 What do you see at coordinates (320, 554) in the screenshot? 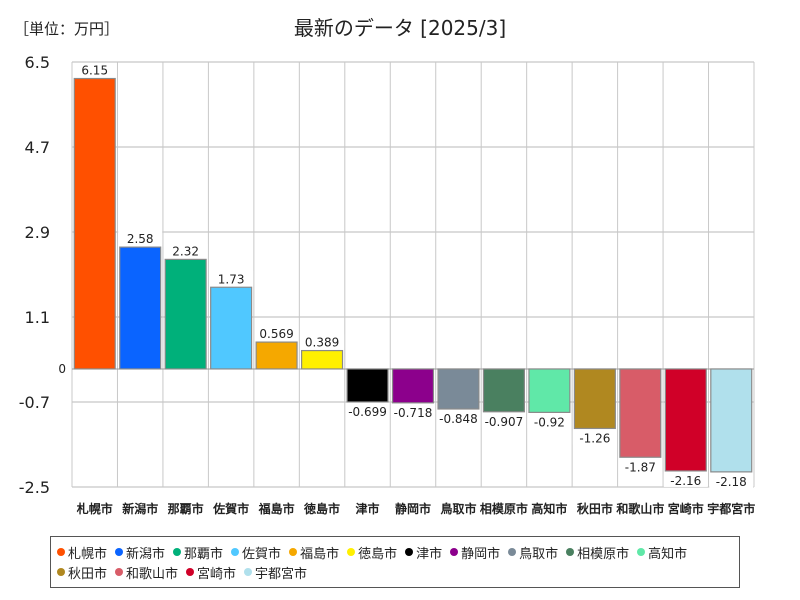
I see `legend-label: 福島市` at bounding box center [320, 554].